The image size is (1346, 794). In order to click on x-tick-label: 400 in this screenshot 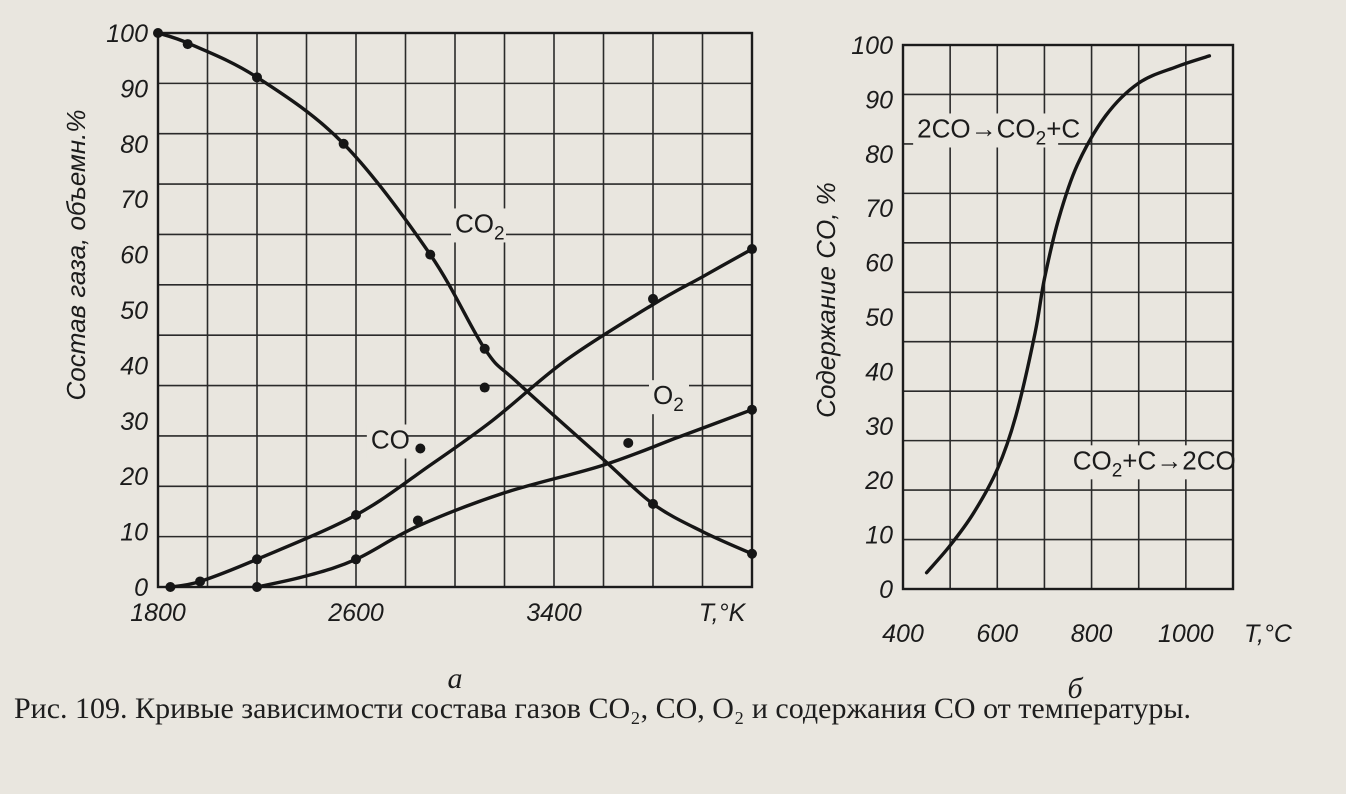, I will do `click(903, 634)`.